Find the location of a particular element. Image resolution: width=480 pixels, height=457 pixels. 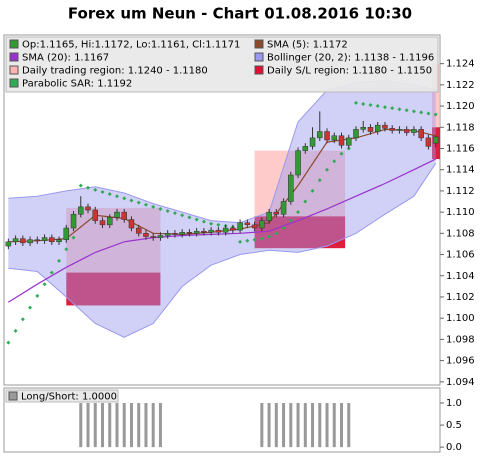

y-tick-label: 1.0 is located at coordinates (454, 403).